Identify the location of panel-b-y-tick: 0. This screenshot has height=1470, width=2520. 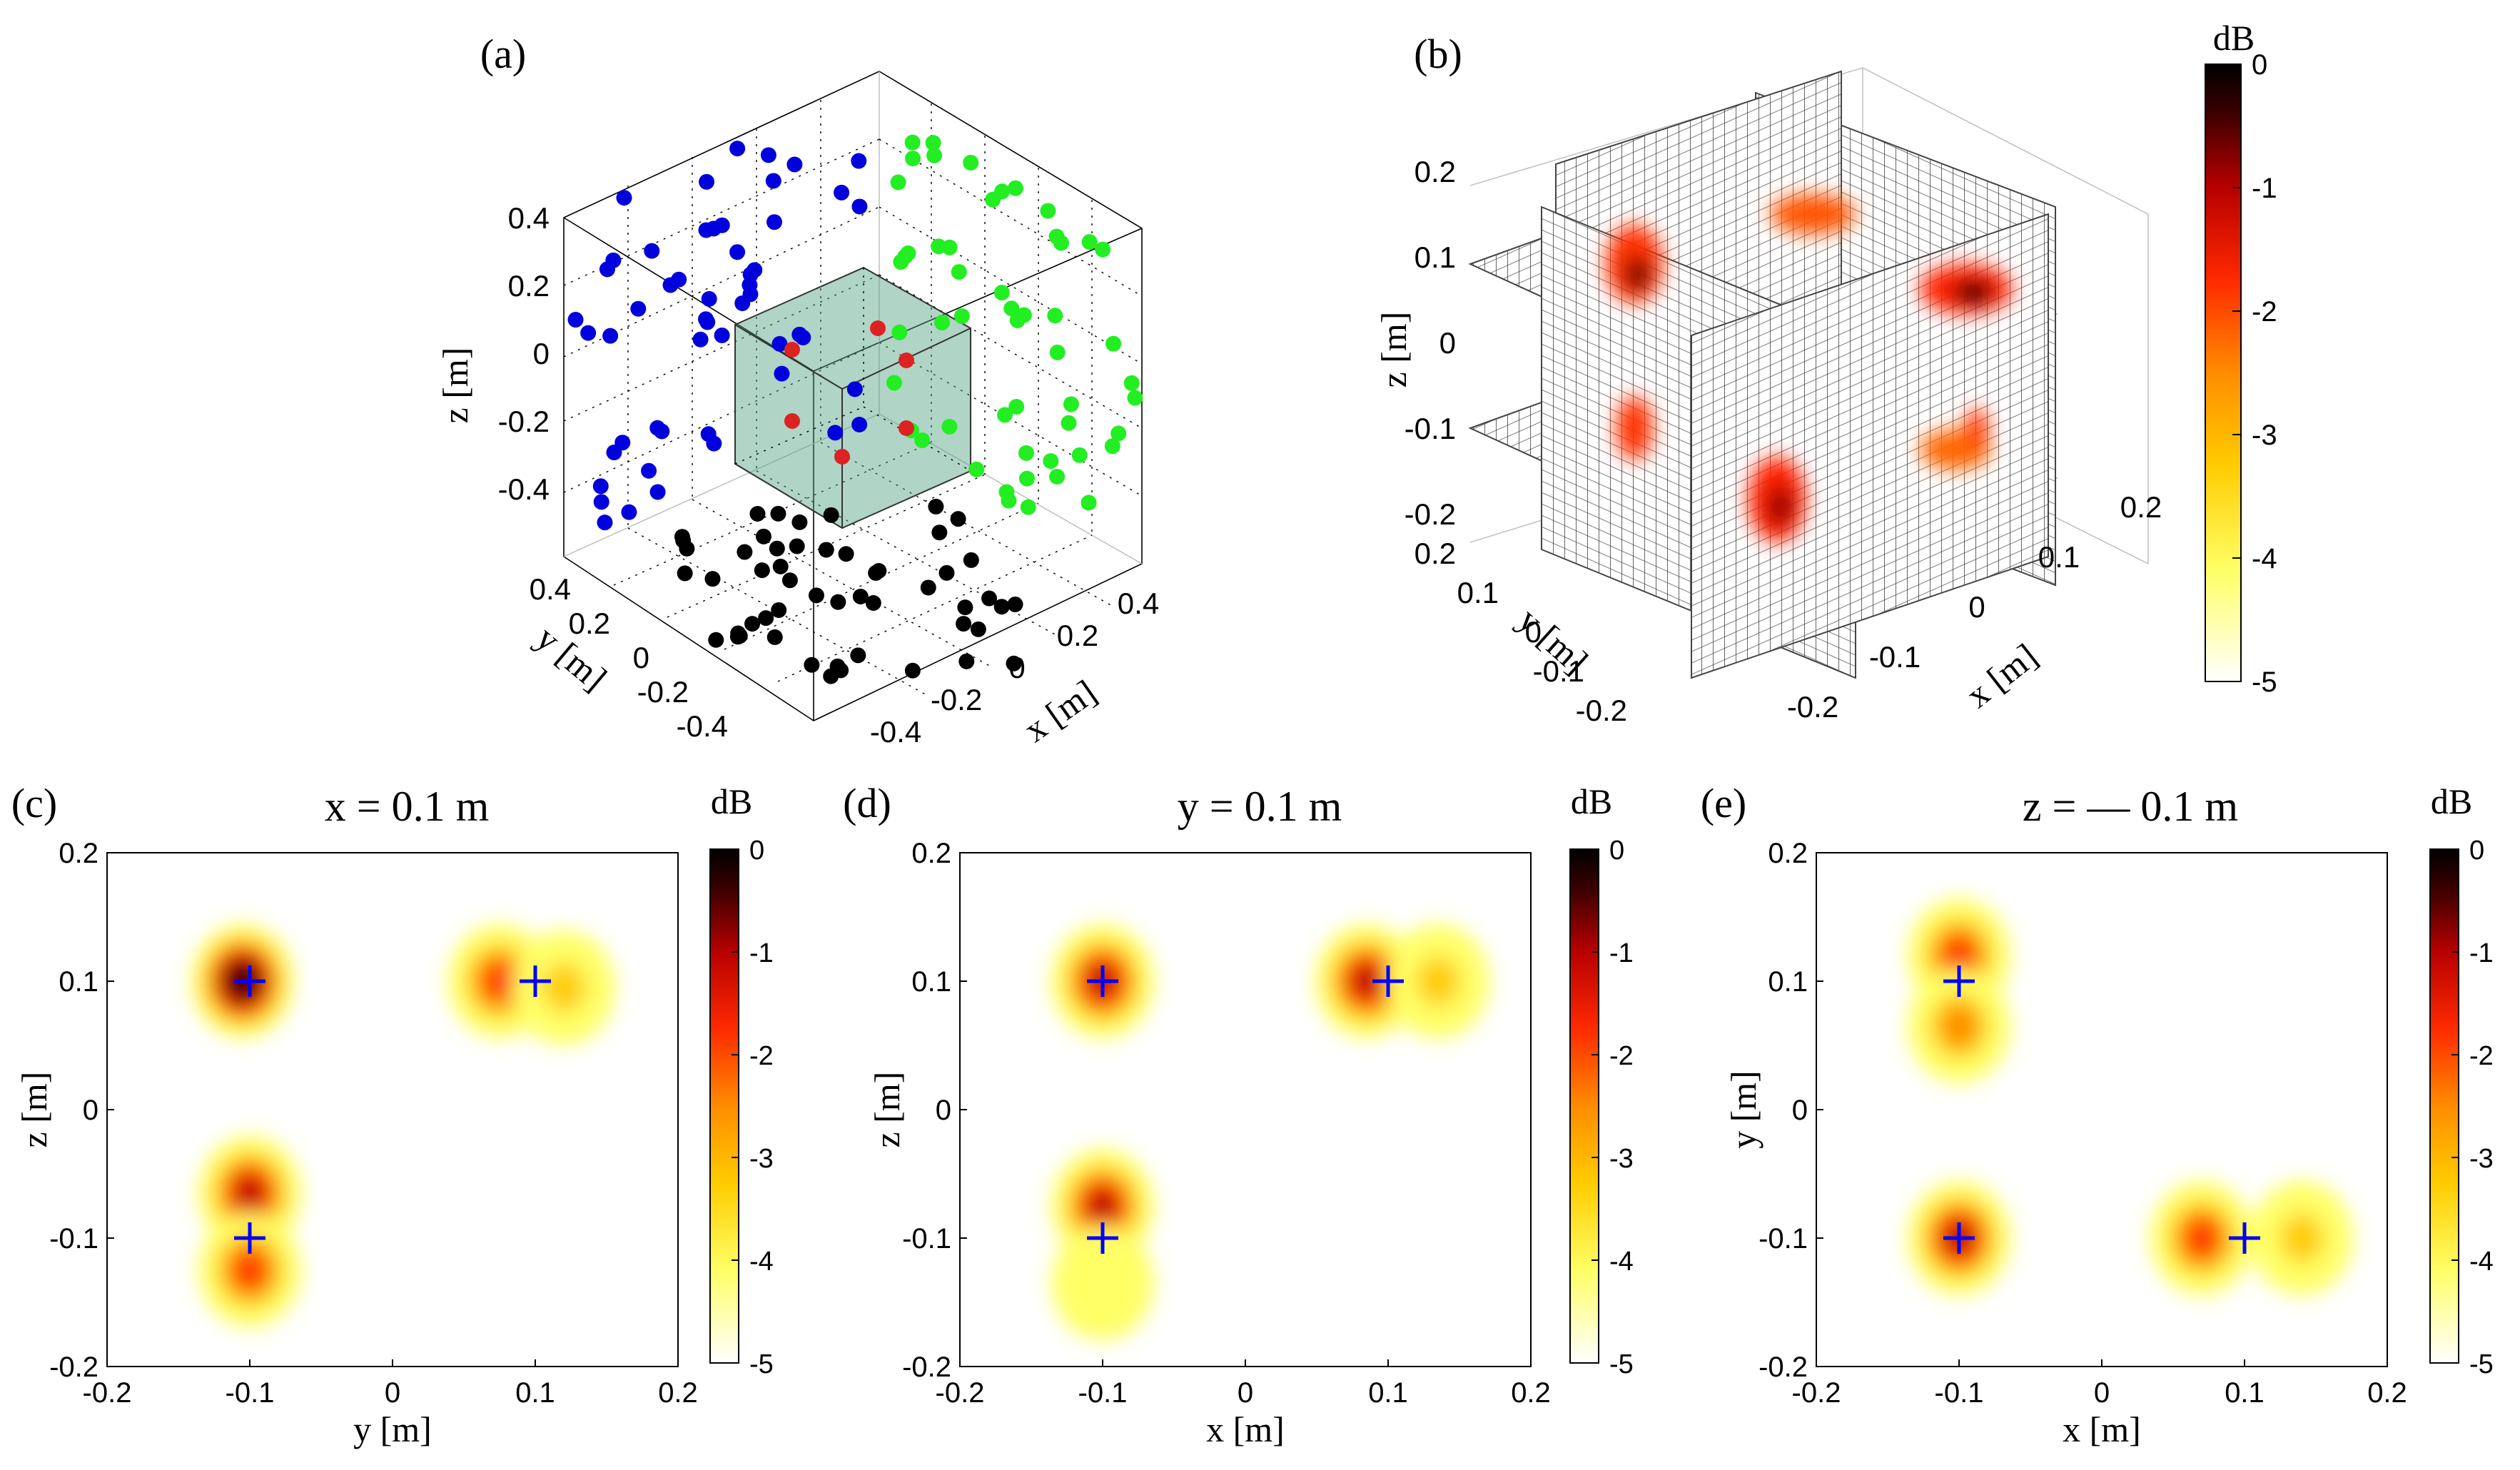
(1533, 632).